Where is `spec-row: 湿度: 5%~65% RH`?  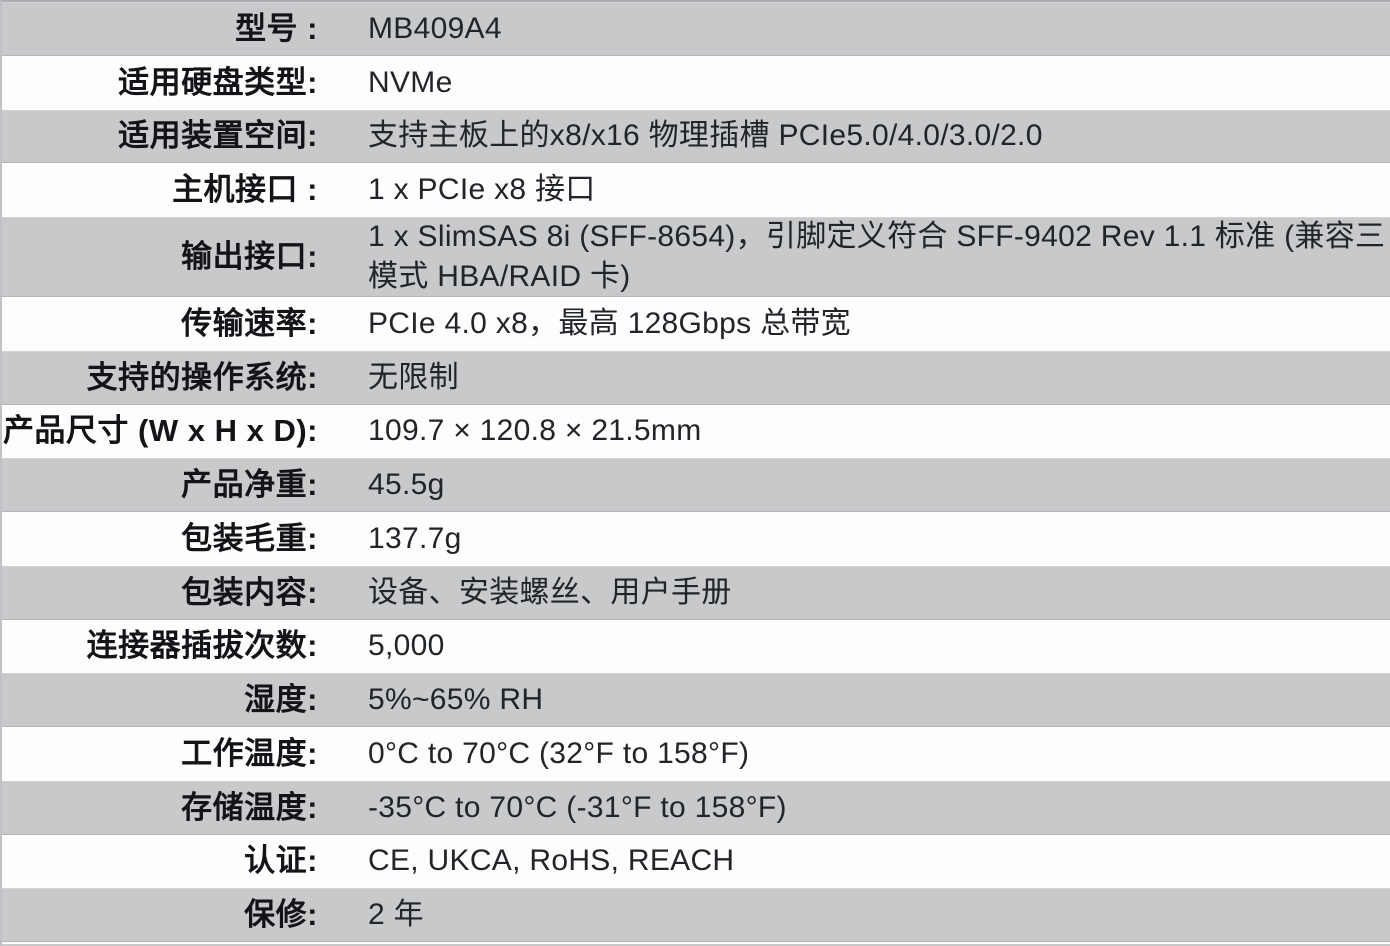 spec-row: 湿度: 5%~65% RH is located at coordinates (696, 700).